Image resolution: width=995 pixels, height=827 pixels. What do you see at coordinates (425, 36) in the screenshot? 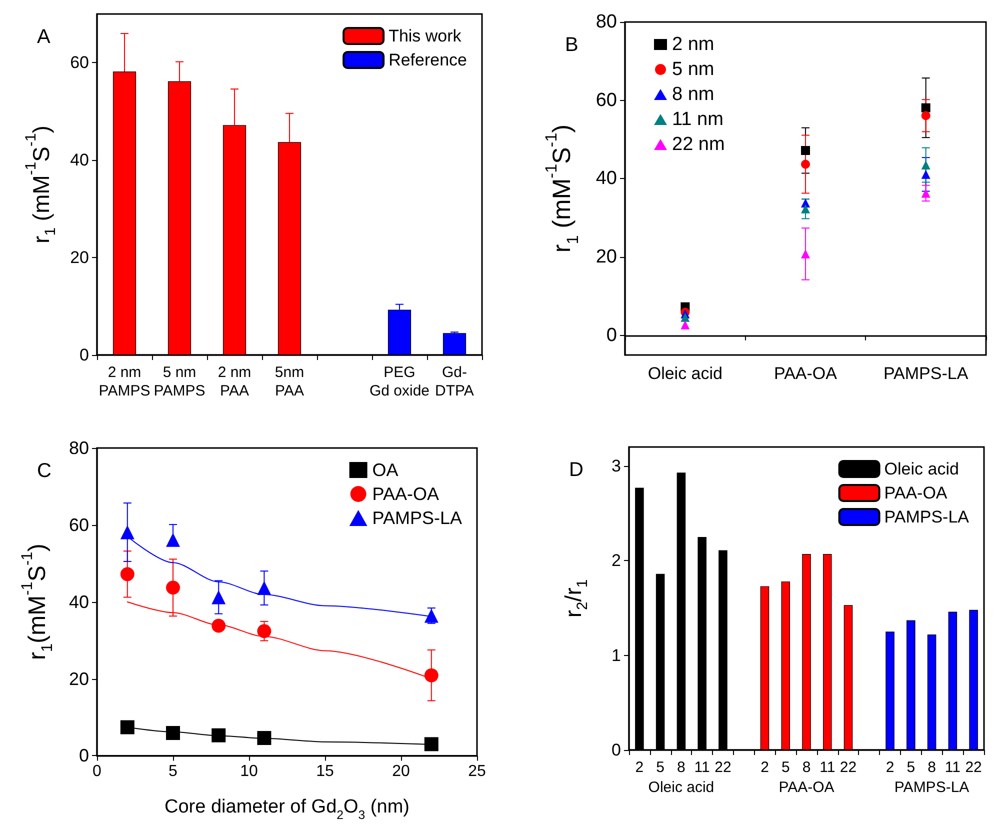
I see `legend-label: This work` at bounding box center [425, 36].